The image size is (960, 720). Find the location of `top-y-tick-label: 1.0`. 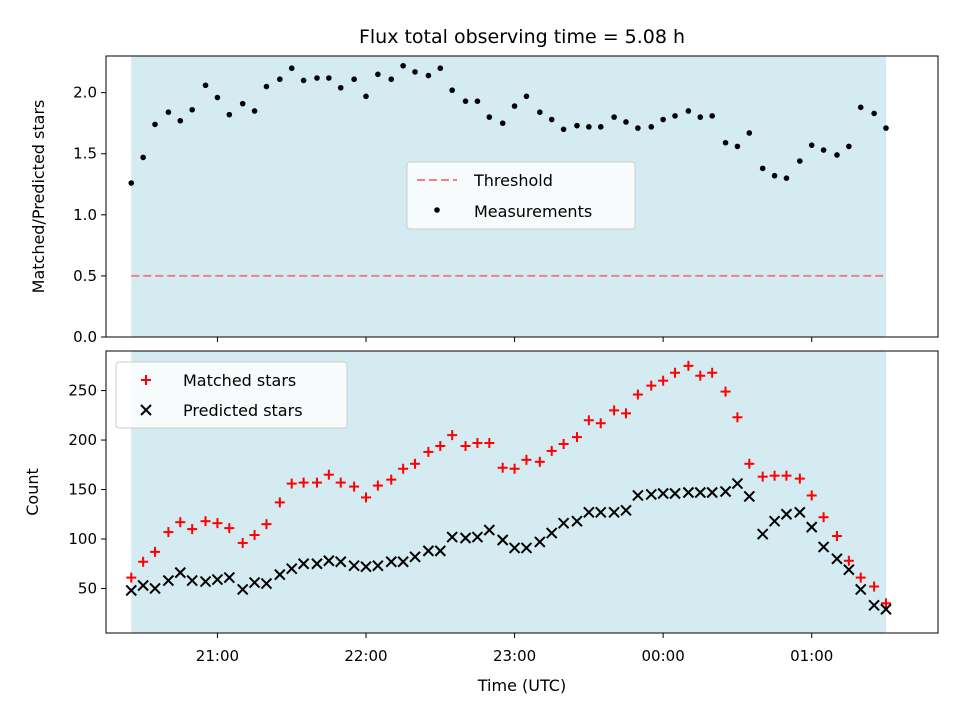

top-y-tick-label: 1.0 is located at coordinates (85, 215).